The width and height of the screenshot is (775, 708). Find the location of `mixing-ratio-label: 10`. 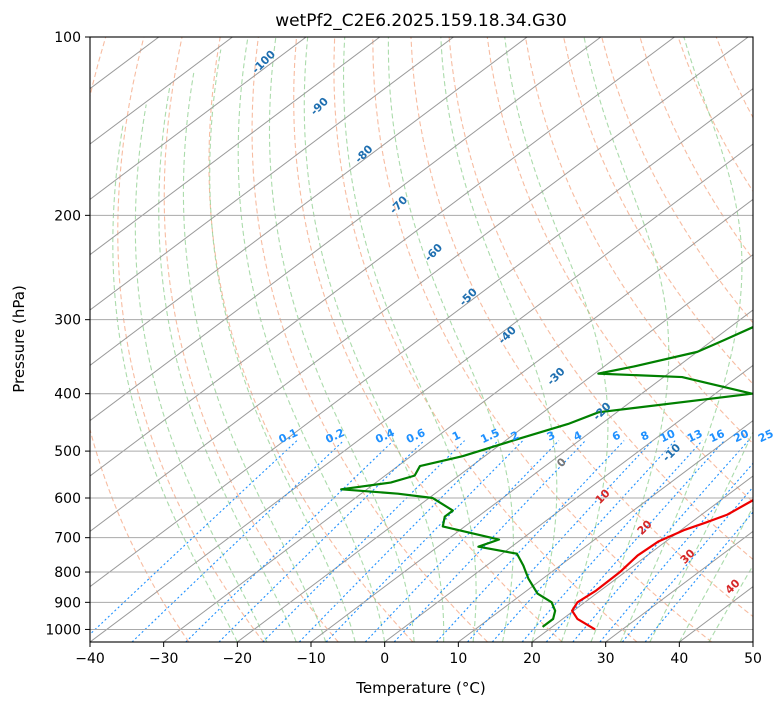

mixing-ratio-label: 10 is located at coordinates (668, 436).